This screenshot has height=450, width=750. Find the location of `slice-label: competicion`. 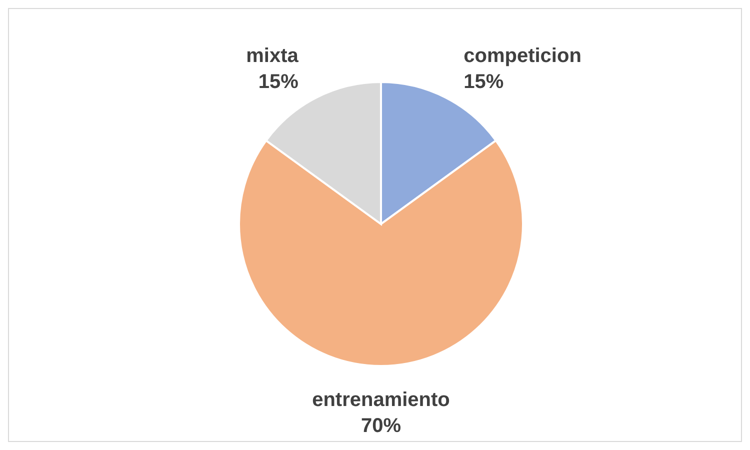

slice-label: competicion is located at coordinates (523, 55).